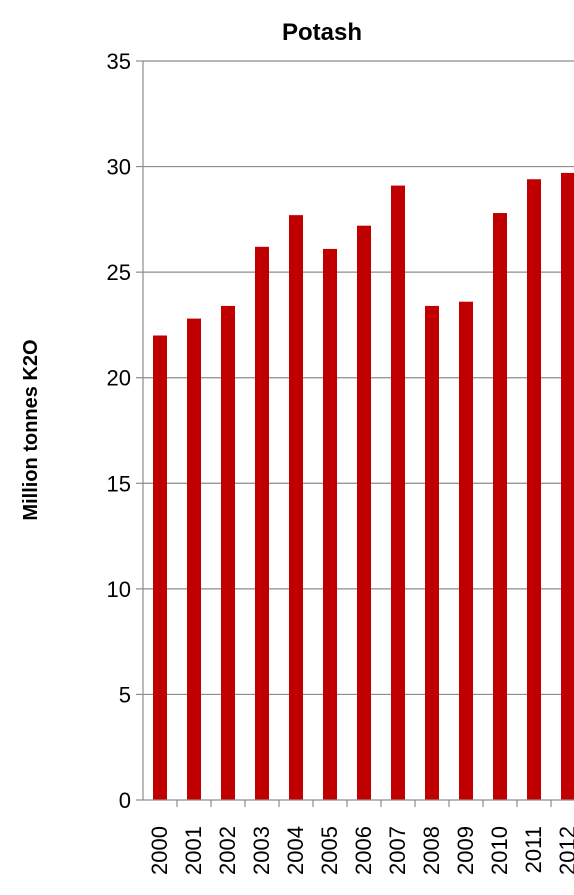  Describe the element at coordinates (322, 32) in the screenshot. I see `chart-title: Potash` at that location.